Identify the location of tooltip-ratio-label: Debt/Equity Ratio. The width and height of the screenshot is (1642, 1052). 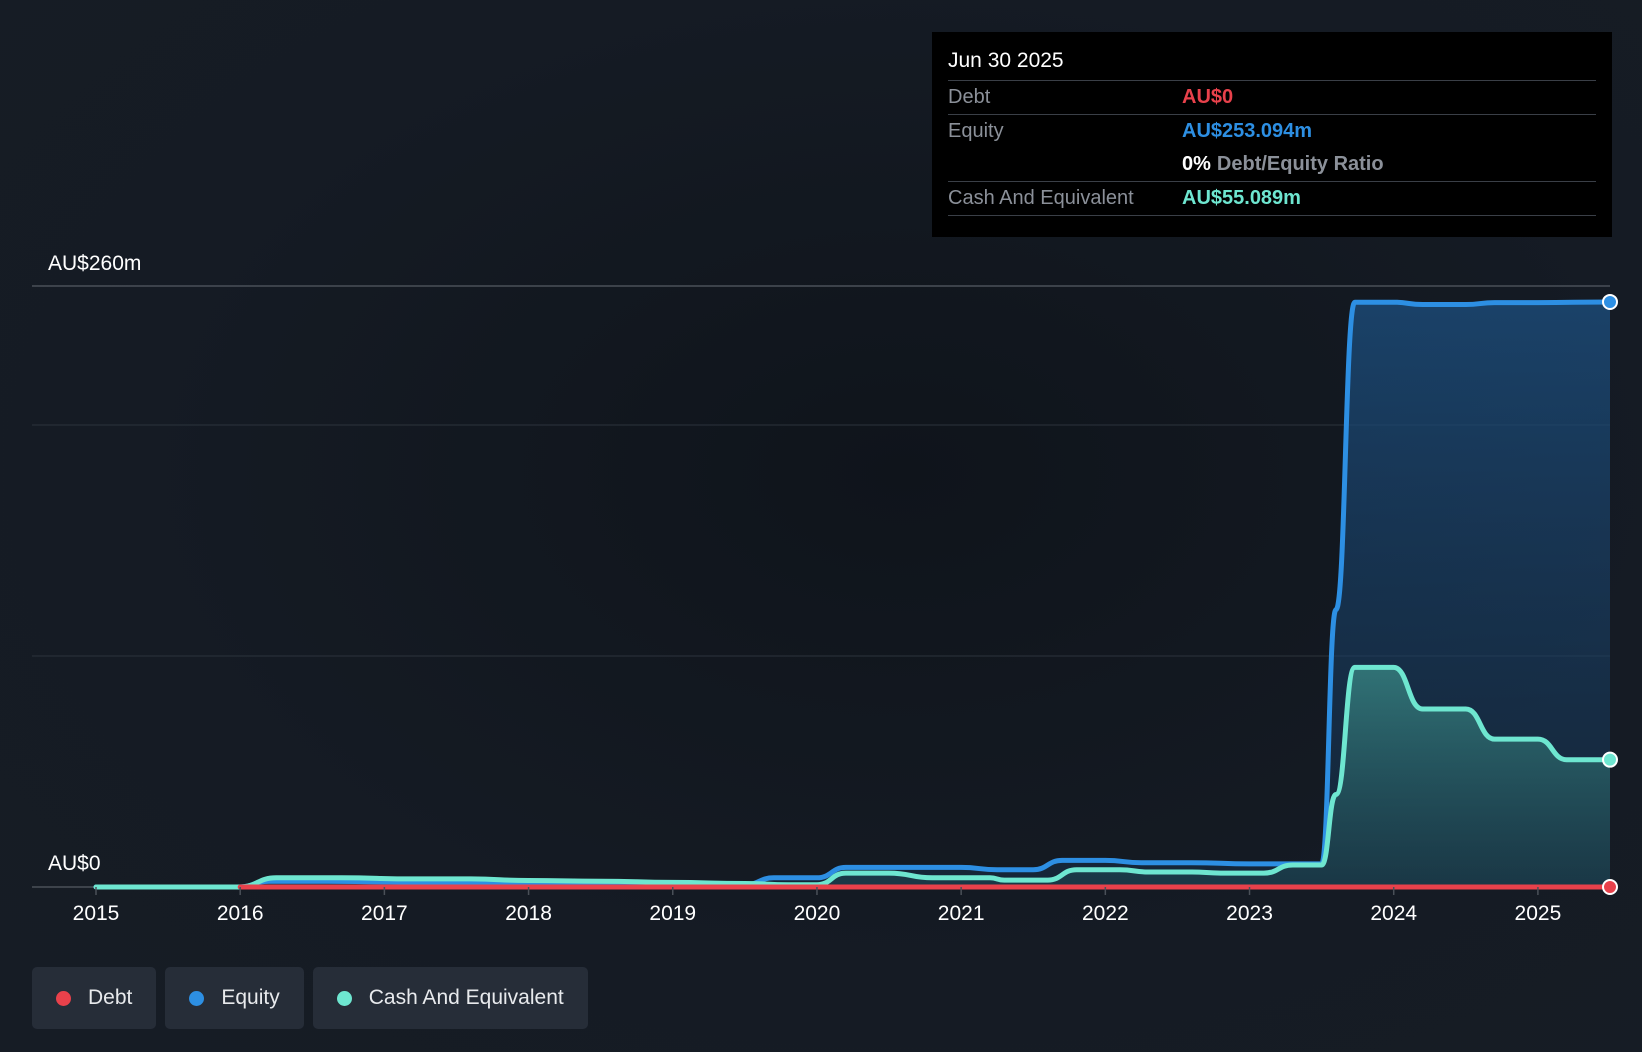
(1300, 164).